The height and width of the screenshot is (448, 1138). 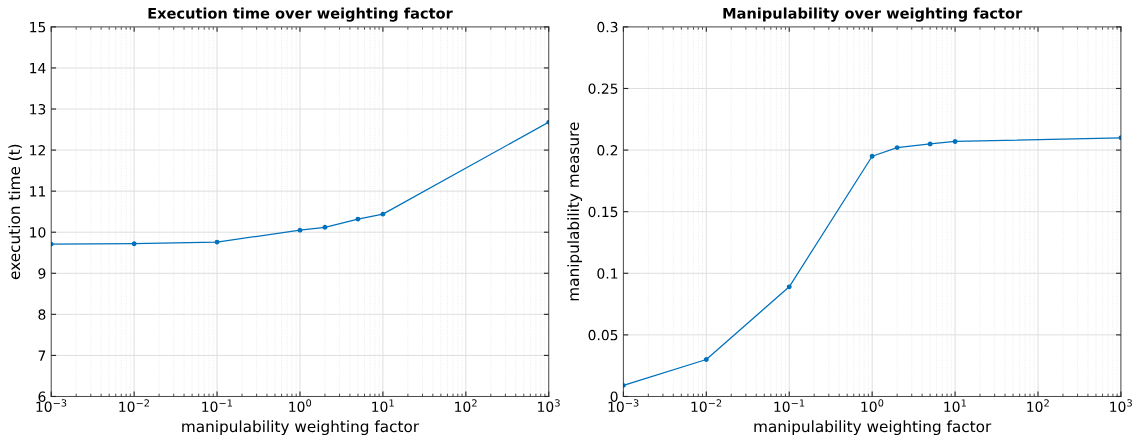 What do you see at coordinates (603, 212) in the screenshot?
I see `y-tick-label: 0.15` at bounding box center [603, 212].